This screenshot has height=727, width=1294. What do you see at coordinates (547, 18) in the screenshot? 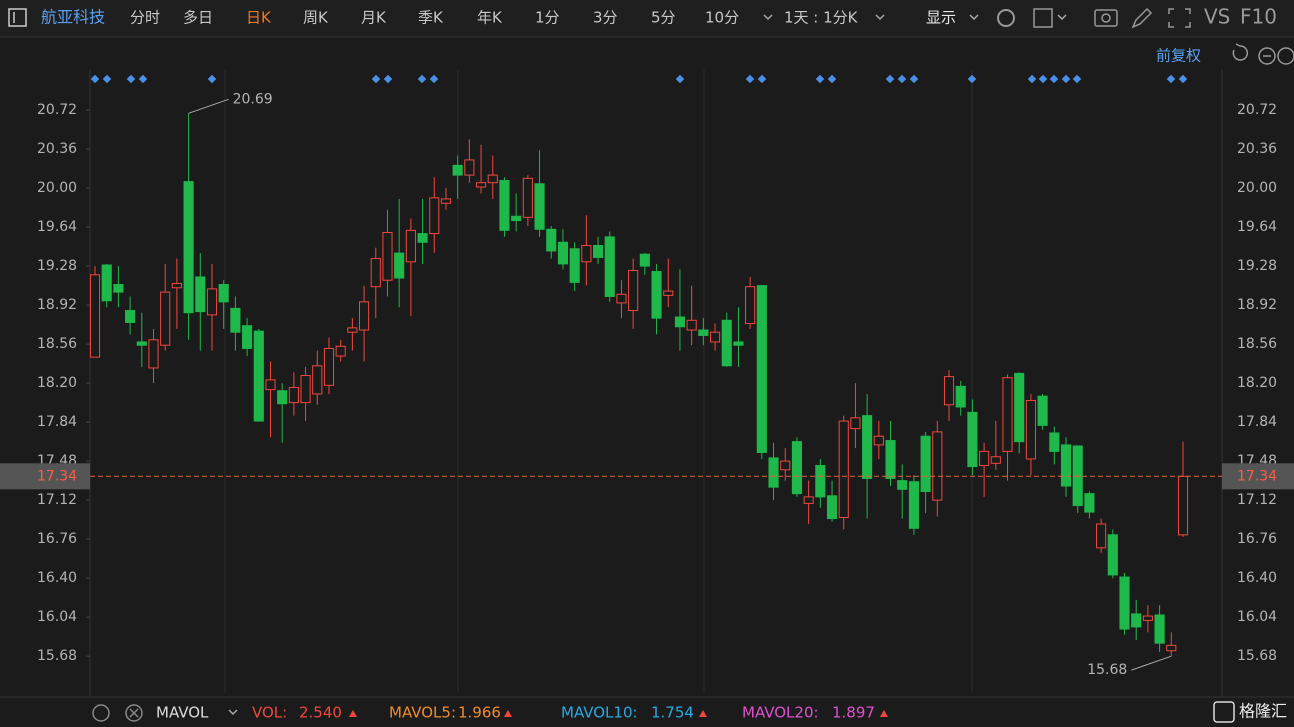
I see `tab: 1分` at bounding box center [547, 18].